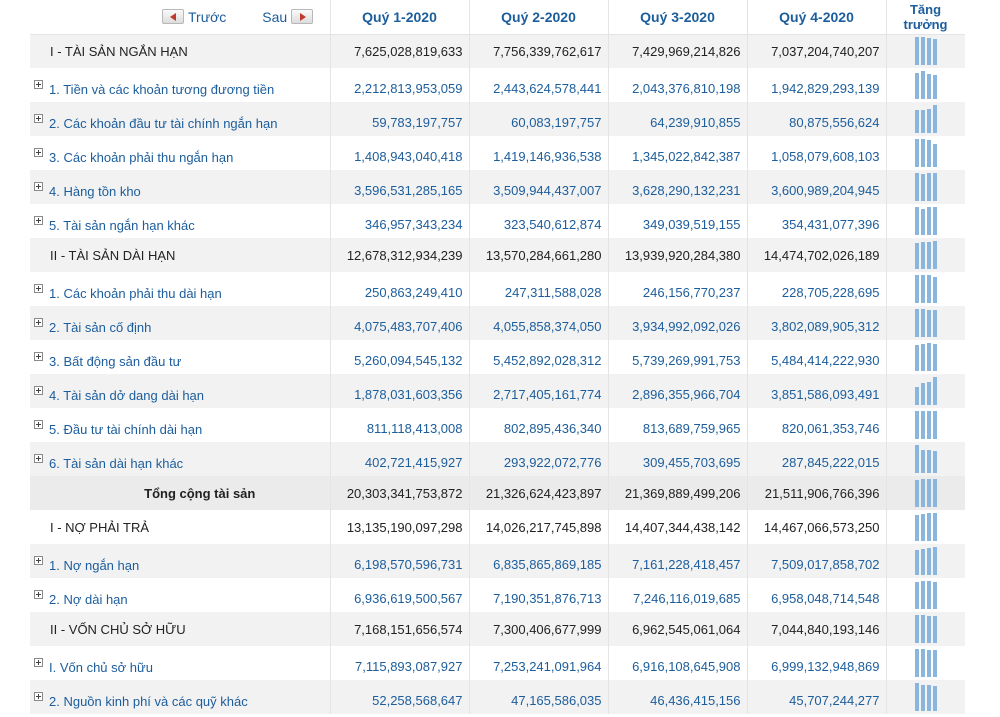  What do you see at coordinates (180, 493) in the screenshot?
I see `row-label-cell: Tổng cộng tài sản` at bounding box center [180, 493].